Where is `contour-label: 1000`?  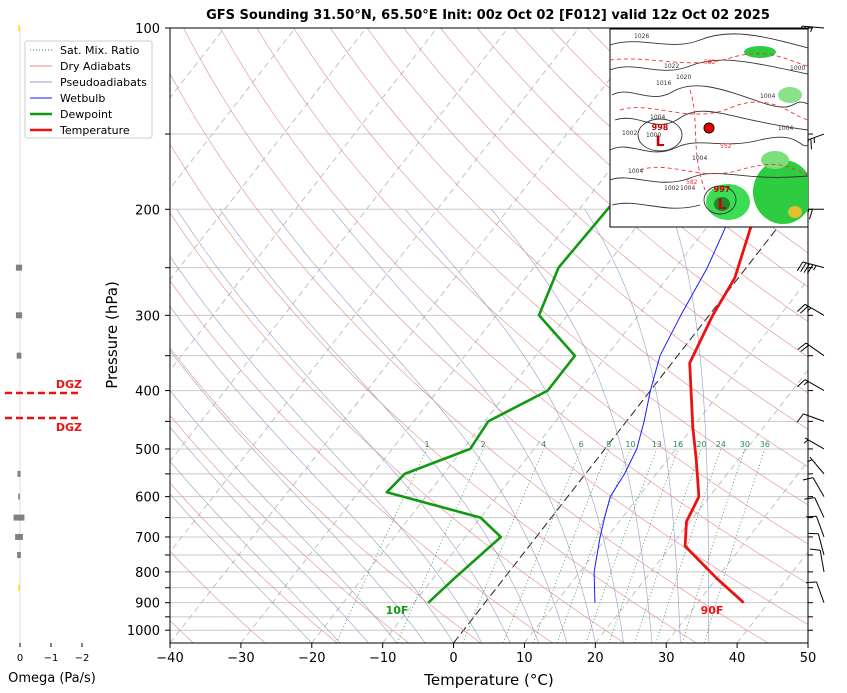 contour-label: 1000 is located at coordinates (797, 68).